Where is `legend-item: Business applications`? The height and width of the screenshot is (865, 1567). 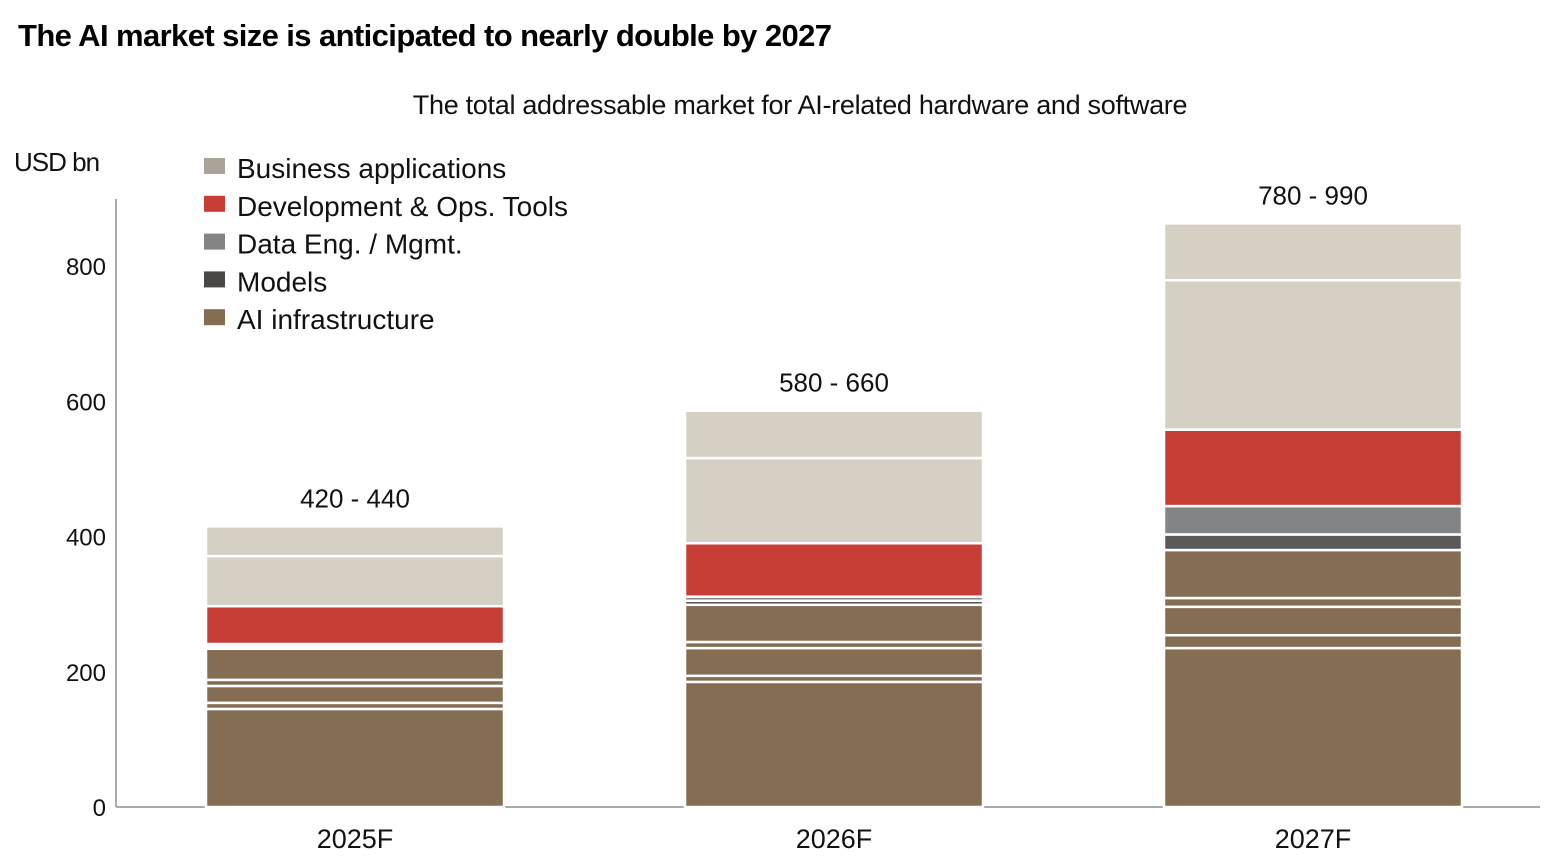
legend-item: Business applications is located at coordinates (355, 168).